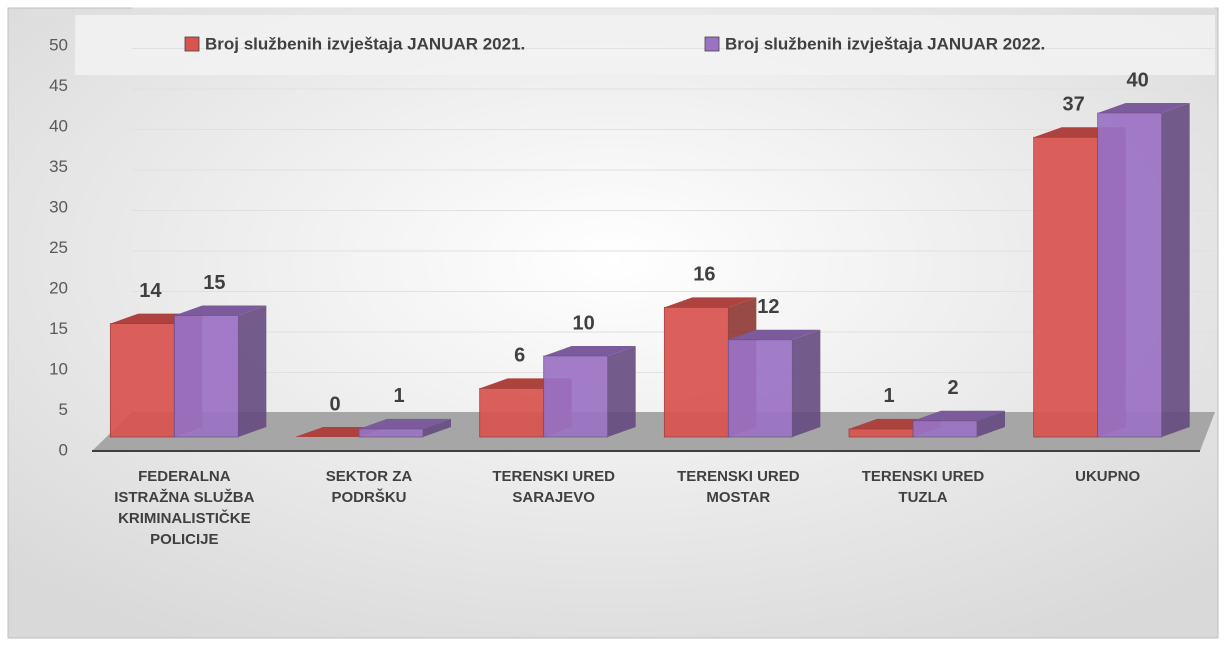 The width and height of the screenshot is (1226, 646). Describe the element at coordinates (58, 206) in the screenshot. I see `y-tick-label: 30` at that location.